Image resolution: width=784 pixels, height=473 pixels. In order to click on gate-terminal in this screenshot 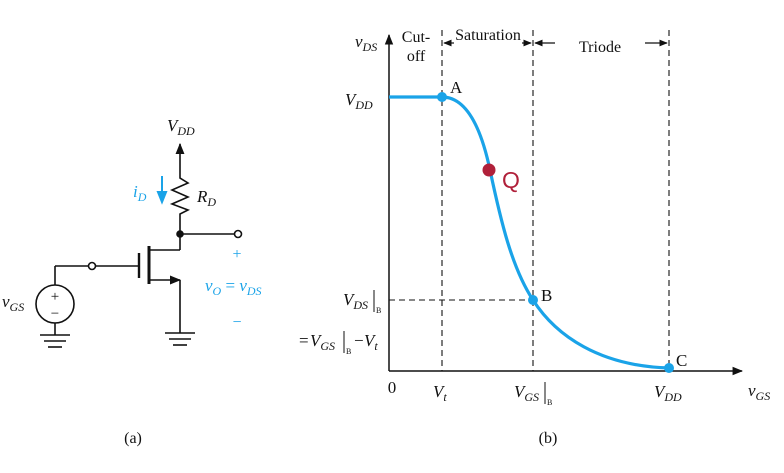, I will do `click(92, 266)`.